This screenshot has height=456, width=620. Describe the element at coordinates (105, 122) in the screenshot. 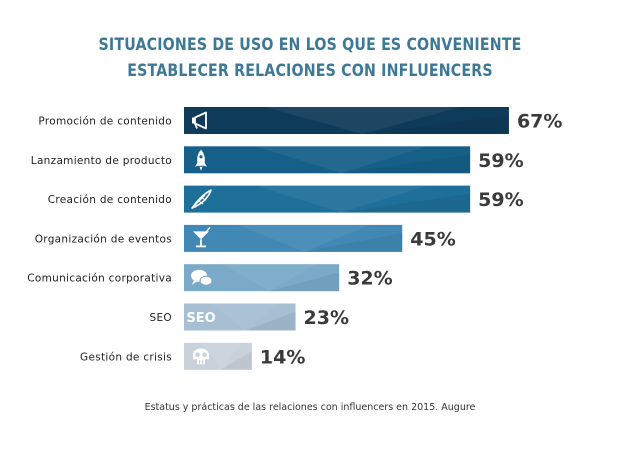

I see `category-label: Promoción de contenido` at that location.